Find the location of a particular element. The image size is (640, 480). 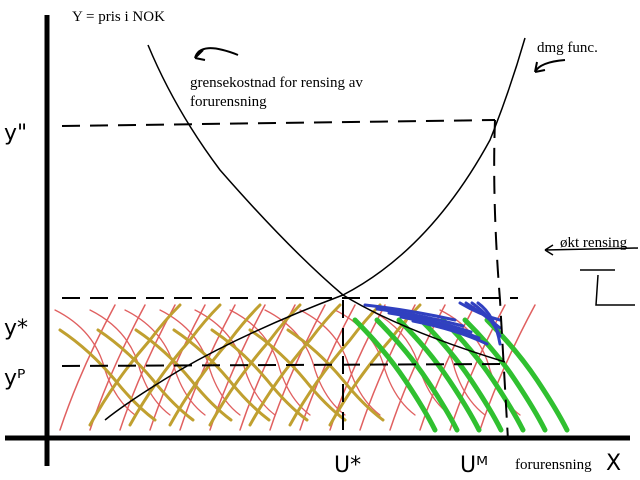

y-level-label: yᴾ is located at coordinates (14, 378).